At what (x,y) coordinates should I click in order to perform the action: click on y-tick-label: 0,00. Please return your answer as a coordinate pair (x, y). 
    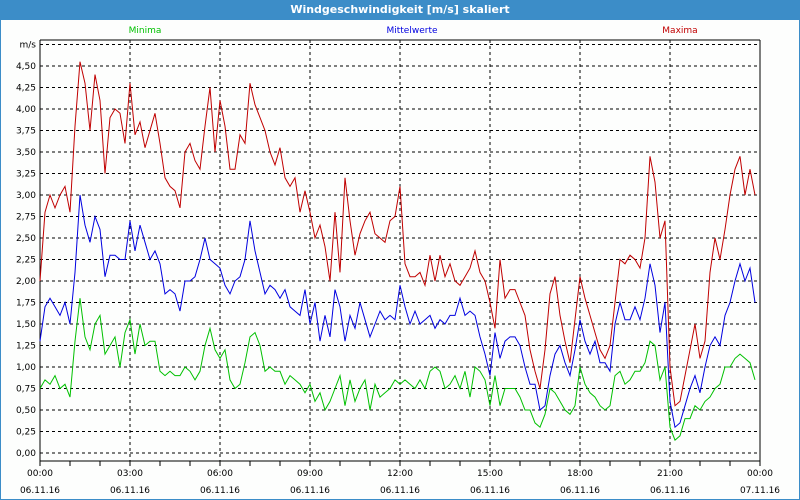
    Looking at the image, I should click on (26, 454).